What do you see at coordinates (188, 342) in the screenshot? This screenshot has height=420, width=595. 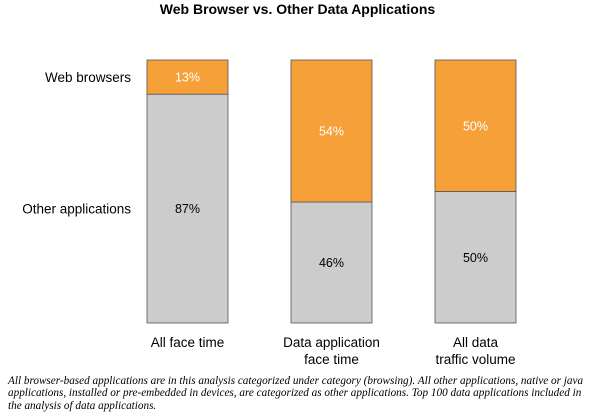 I see `category-label-1: All face time` at bounding box center [188, 342].